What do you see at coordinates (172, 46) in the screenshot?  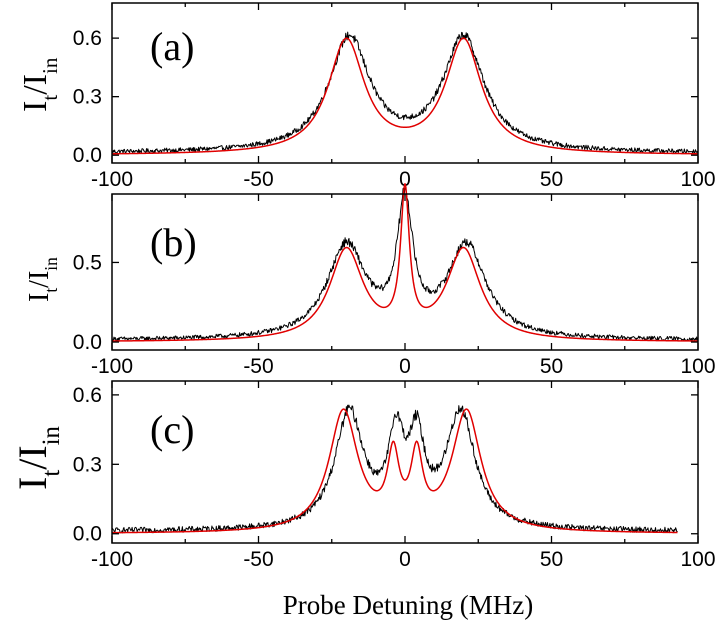 I see `panel-label: (a)` at bounding box center [172, 46].